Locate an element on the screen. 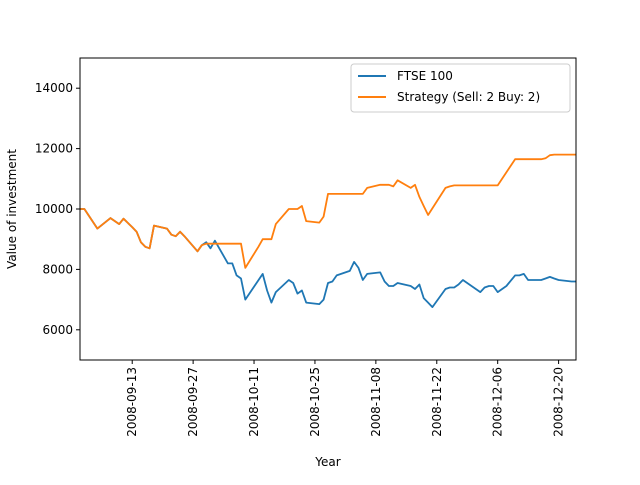  legend-label-ftse-100: FTSE 100 is located at coordinates (425, 76).